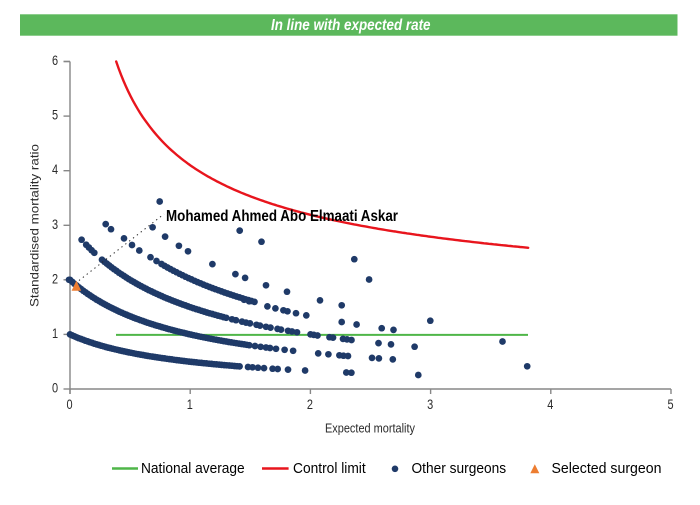  I want to click on svg-text: Selected surgeon, so click(607, 469).